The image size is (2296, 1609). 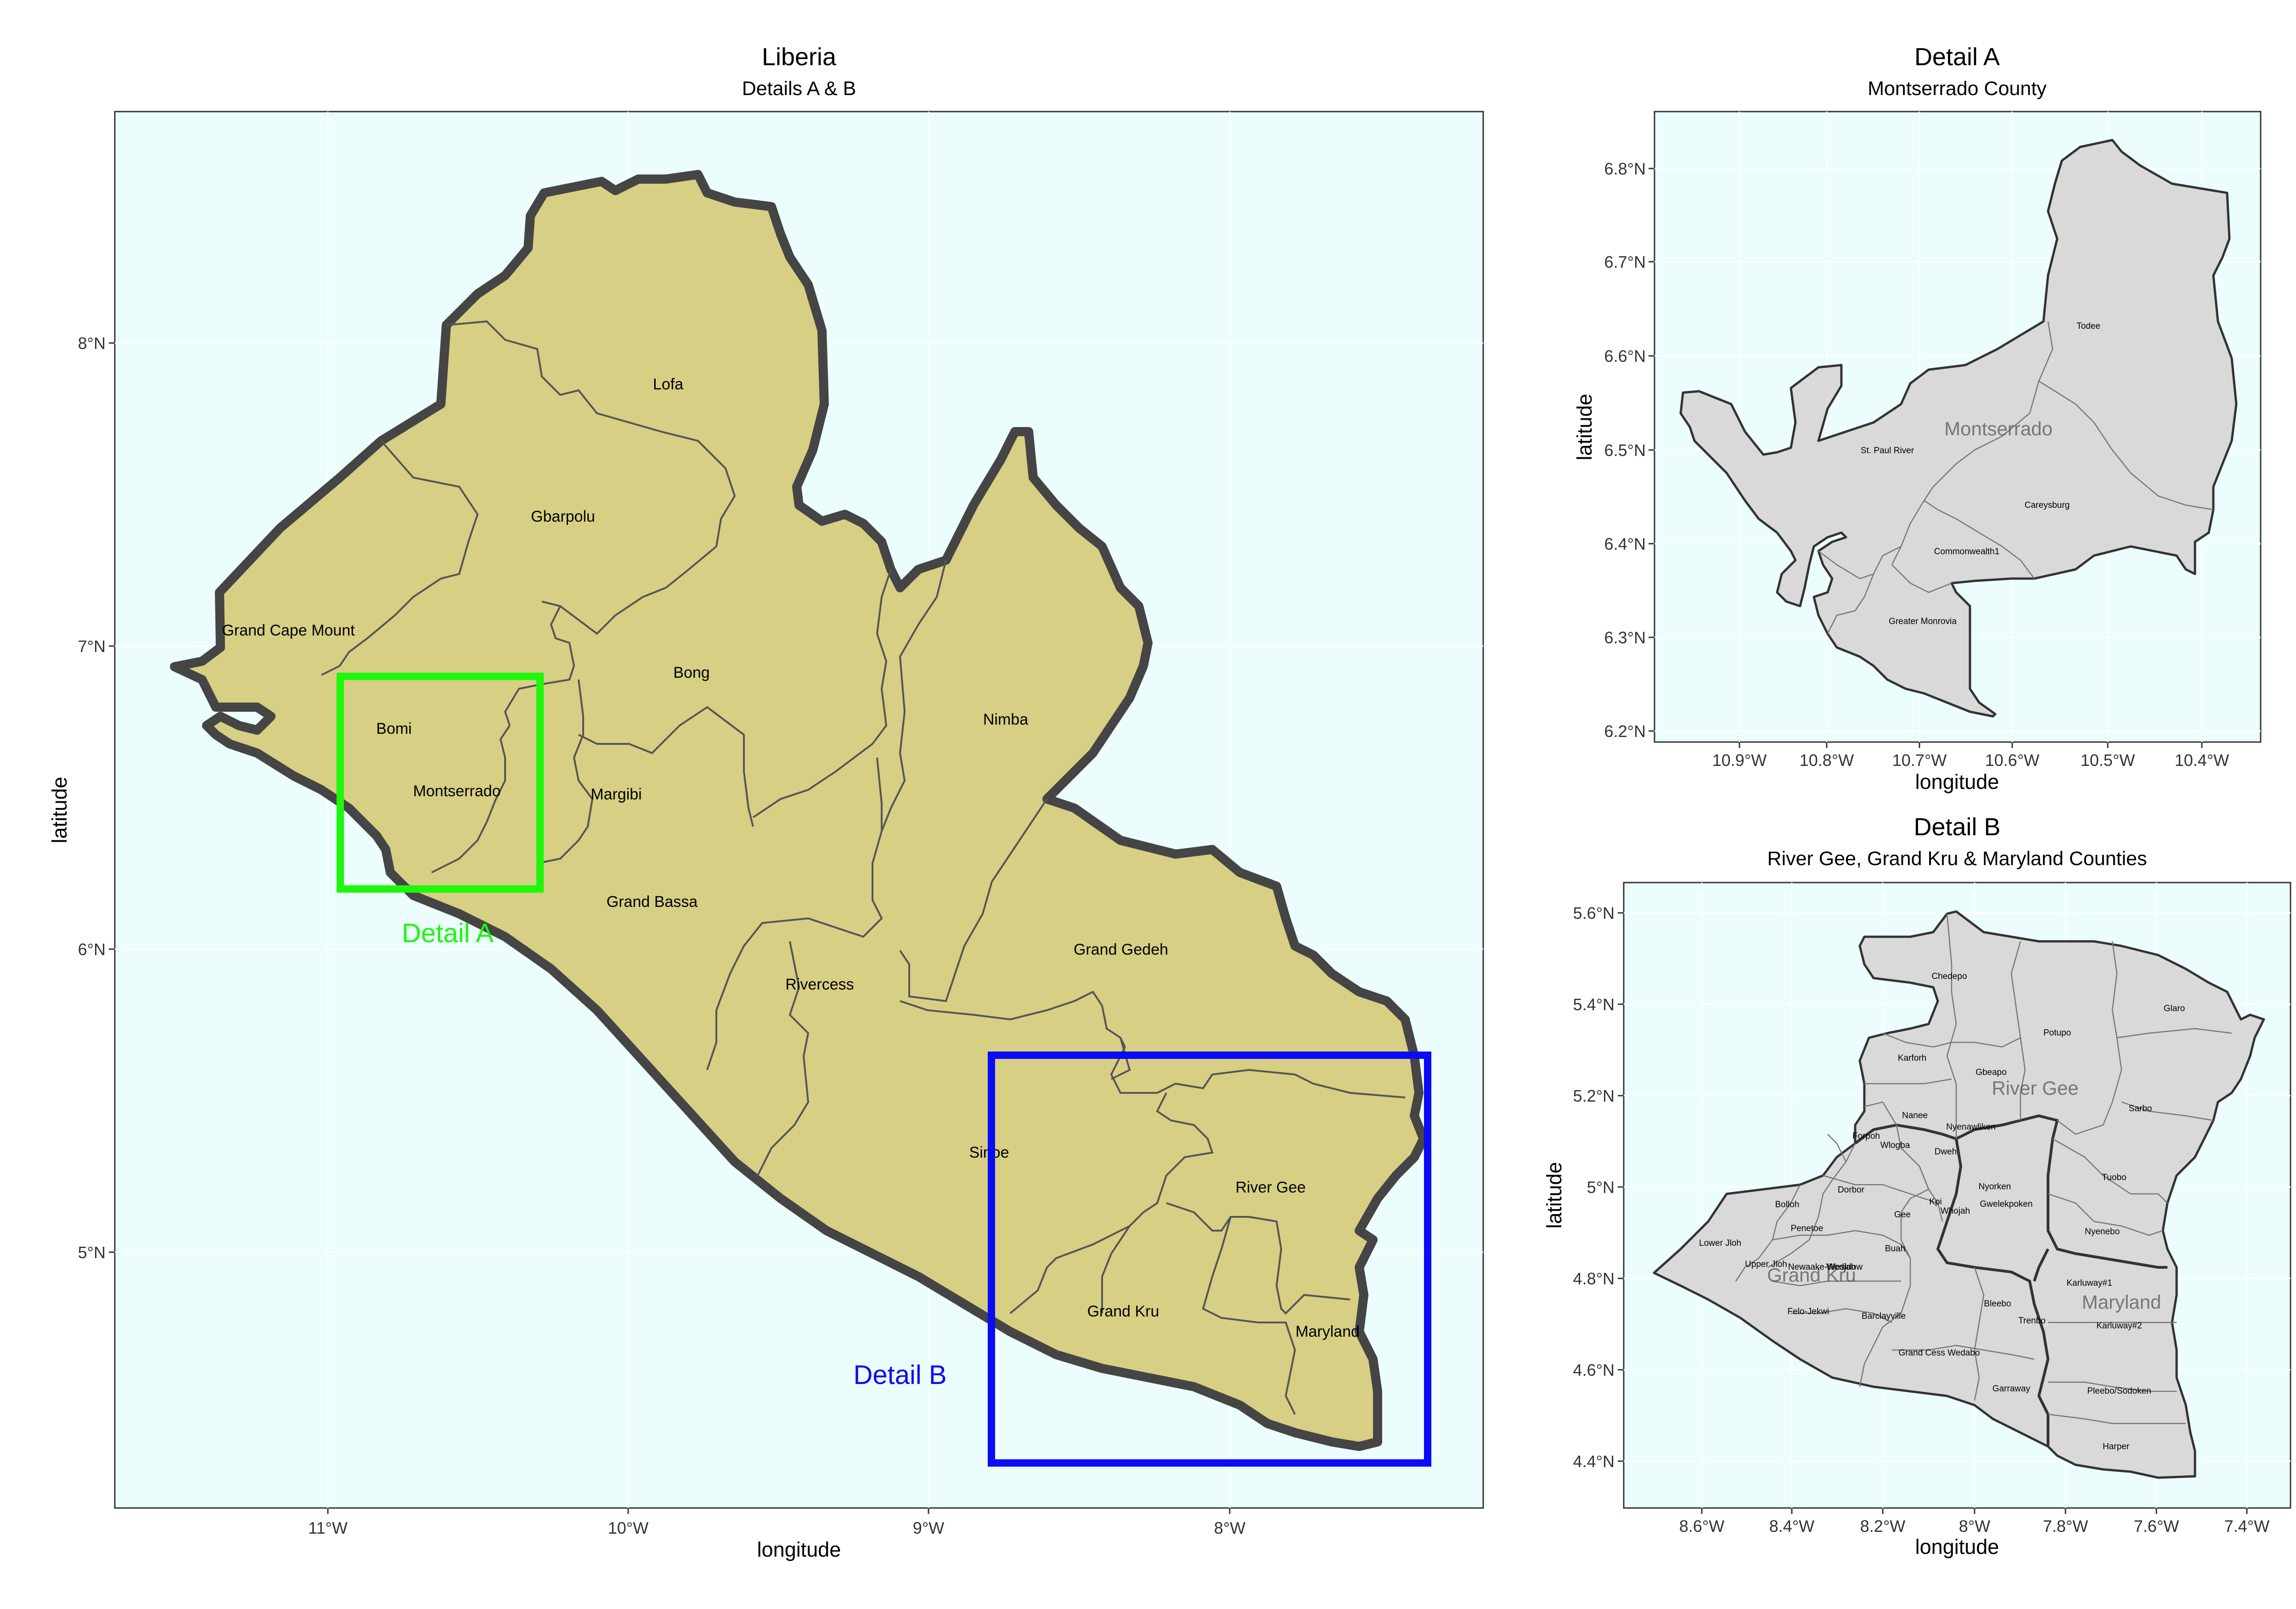 What do you see at coordinates (2066, 1526) in the screenshot?
I see `detail-b-xtick: 7.8°W` at bounding box center [2066, 1526].